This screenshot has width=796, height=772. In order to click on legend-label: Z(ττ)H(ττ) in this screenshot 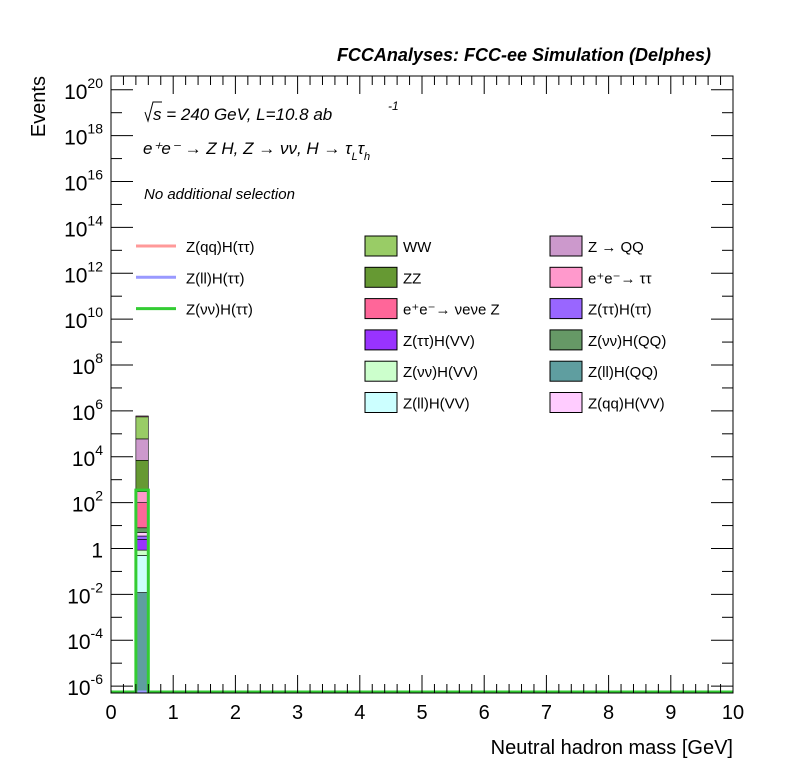, I will do `click(620, 310)`.